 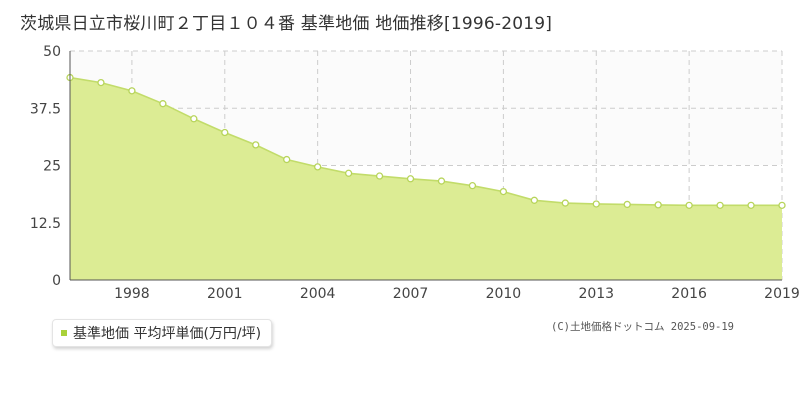 What do you see at coordinates (45, 109) in the screenshot?
I see `y-tick-label-3: 37.5` at bounding box center [45, 109].